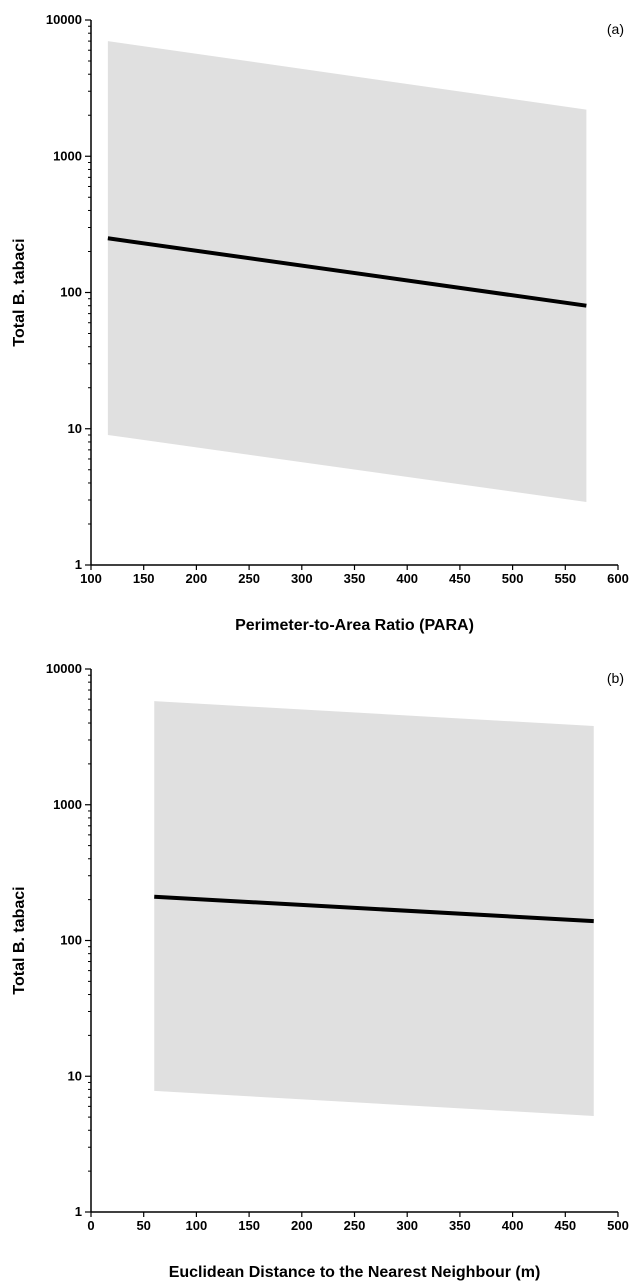 The width and height of the screenshot is (638, 1285). What do you see at coordinates (90, 1225) in the screenshot?
I see `x-tick-label: 0` at bounding box center [90, 1225].